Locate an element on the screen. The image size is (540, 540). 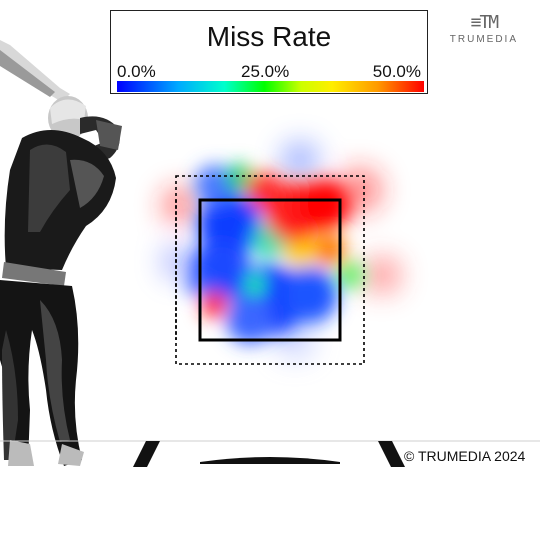
brand-logo: ≡TM TRUMEDIA is located at coordinates (484, 28).